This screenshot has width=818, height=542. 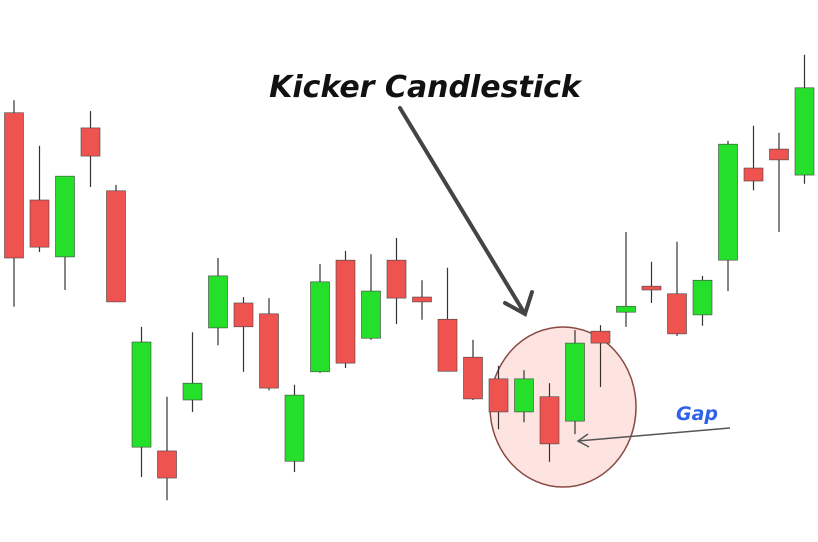 What do you see at coordinates (653, 437) in the screenshot?
I see `gap-arrow` at bounding box center [653, 437].